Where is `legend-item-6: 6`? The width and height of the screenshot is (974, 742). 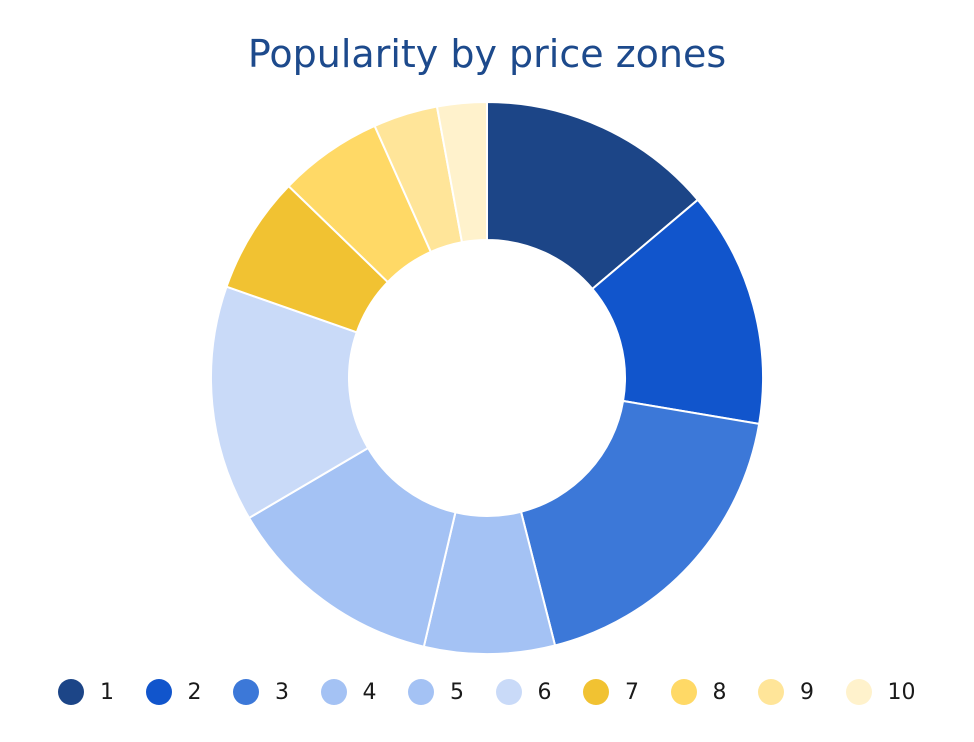
legend-item-6: 6 is located at coordinates (523, 692).